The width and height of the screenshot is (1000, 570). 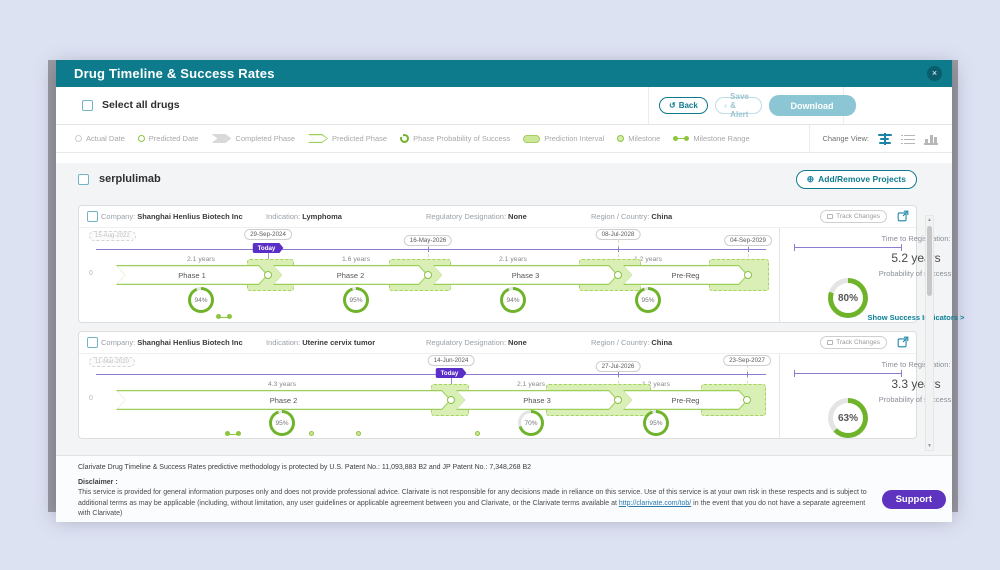 I want to click on clarivate-terms-link: http://clarivate.com/tob/, so click(x=655, y=503).